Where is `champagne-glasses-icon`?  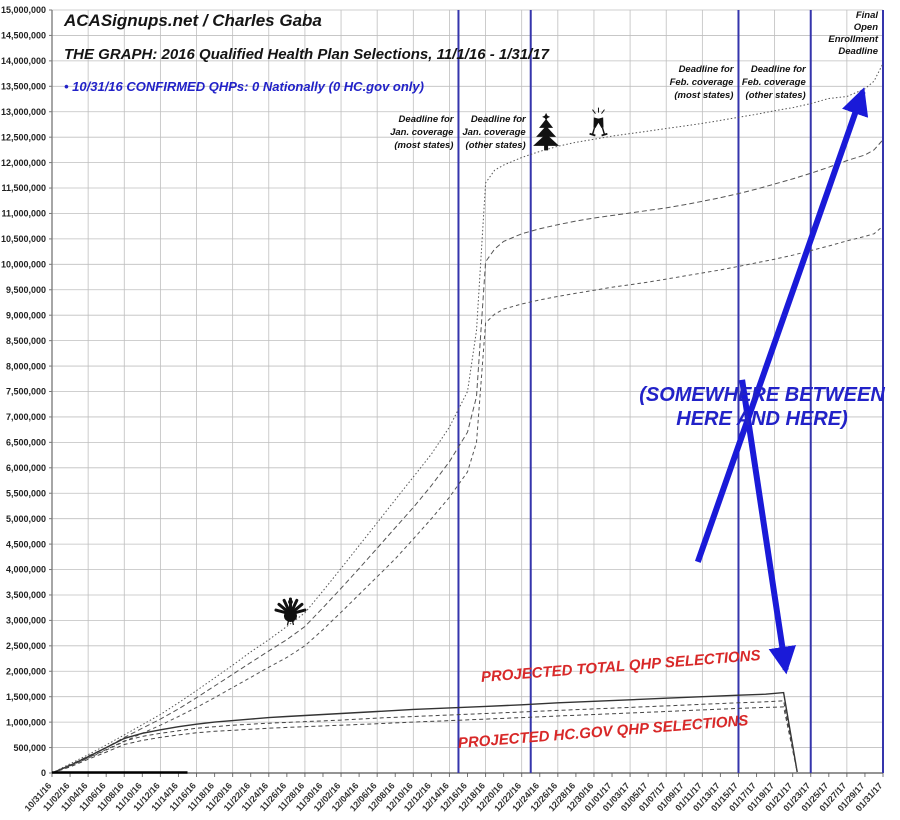 champagne-glasses-icon is located at coordinates (598, 122).